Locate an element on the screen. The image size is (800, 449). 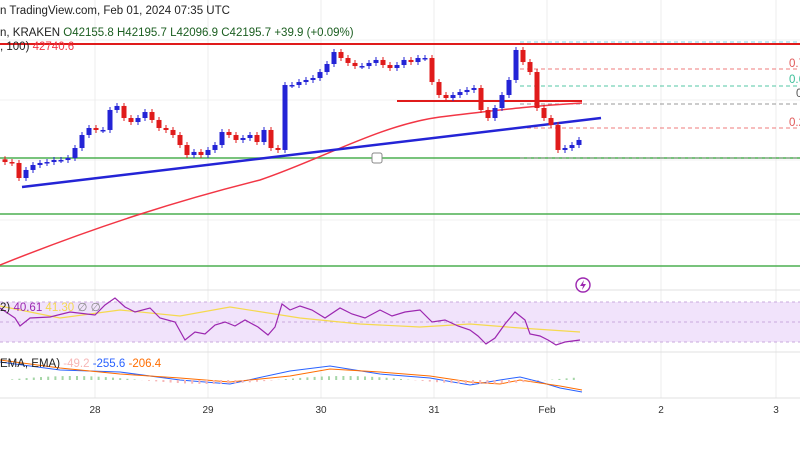
sma-legend: , 100) 42740.6 is located at coordinates (37, 47).